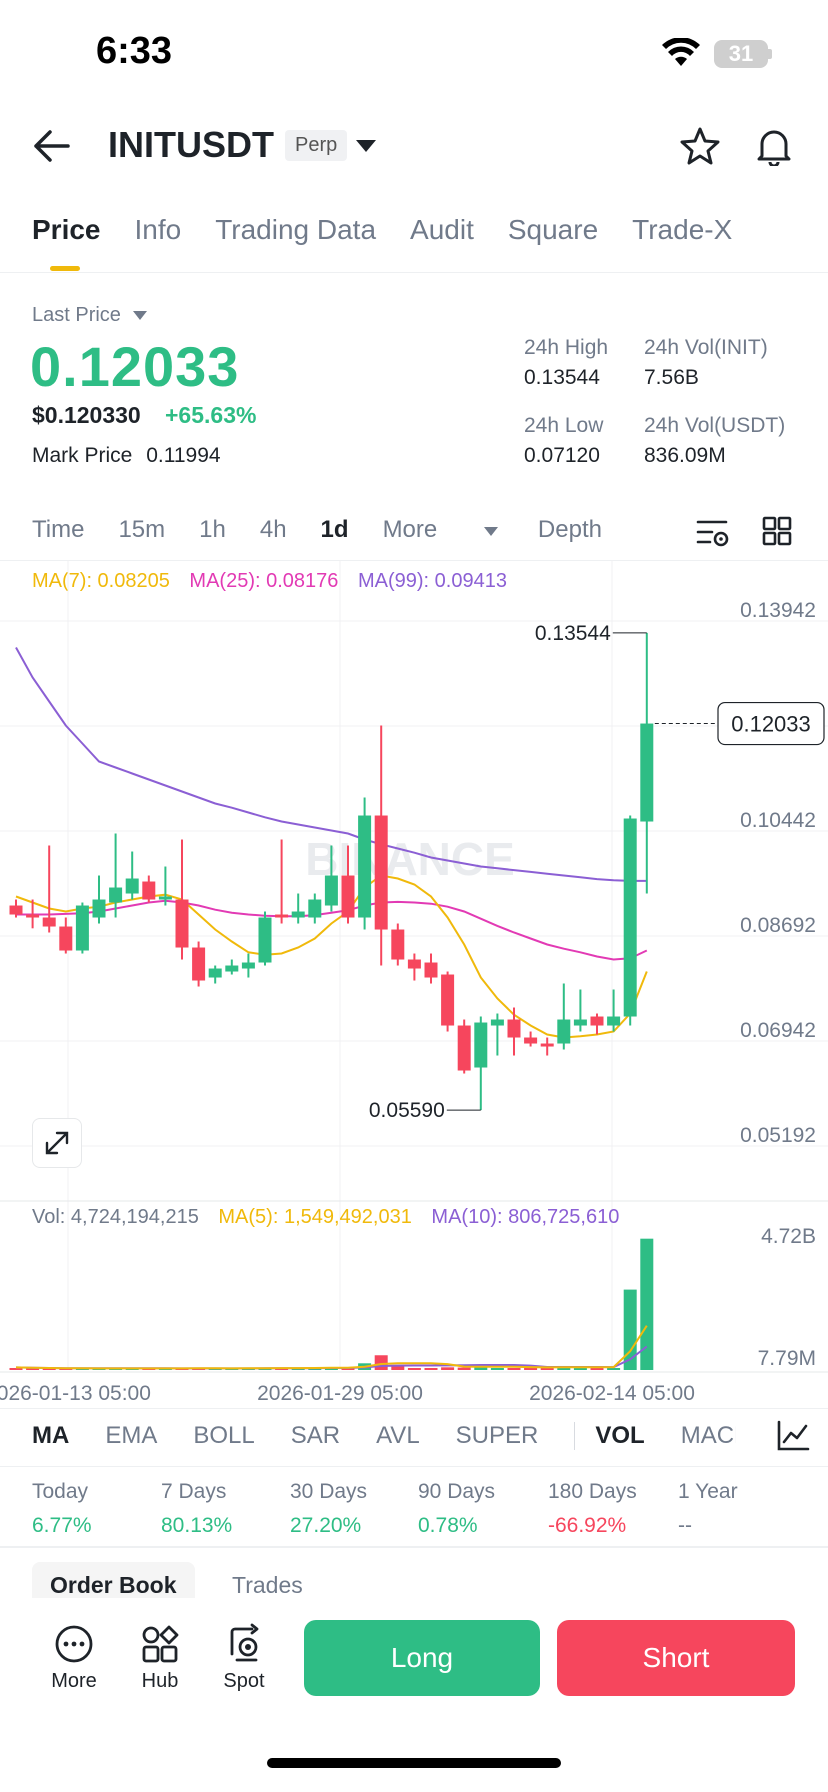  I want to click on stat-24h-low-label: 24h Low, so click(564, 425).